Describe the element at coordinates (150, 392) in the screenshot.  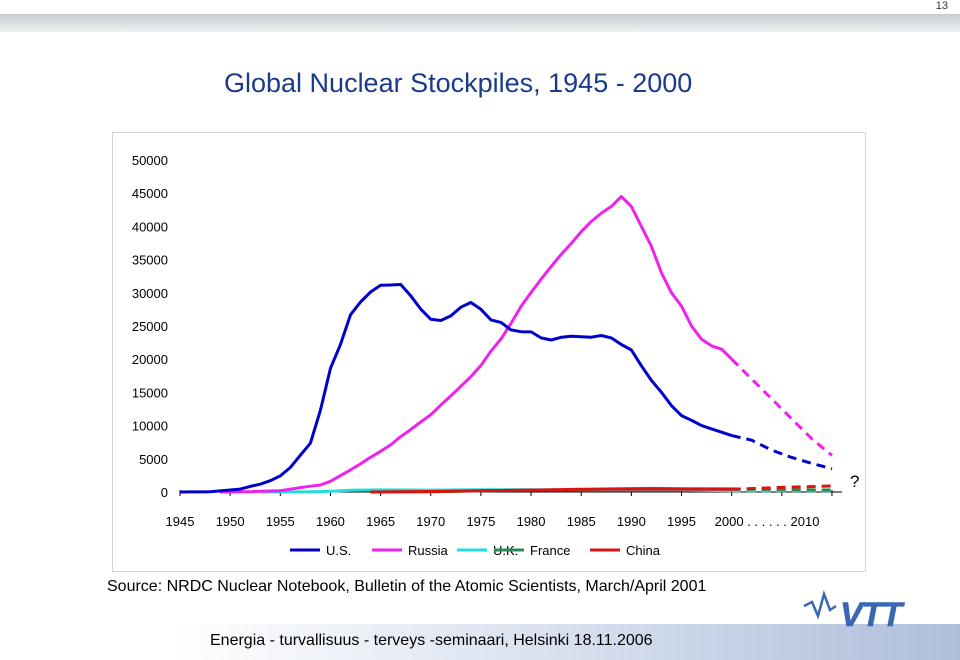
I see `y-tick-label: 15000` at that location.